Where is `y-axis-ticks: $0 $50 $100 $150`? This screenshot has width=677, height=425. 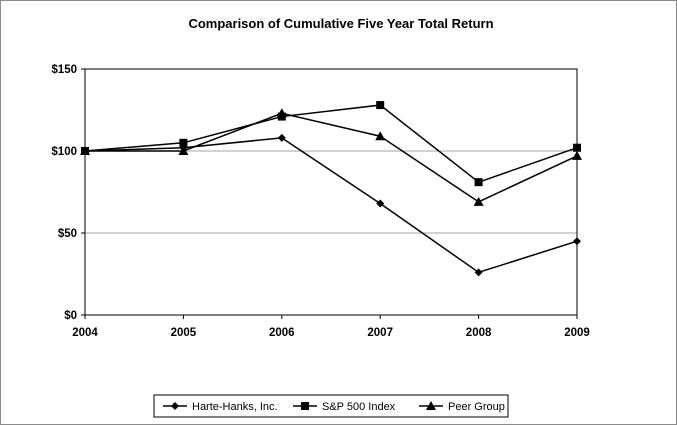 y-axis-ticks: $0 $50 $100 $150 is located at coordinates (68, 193).